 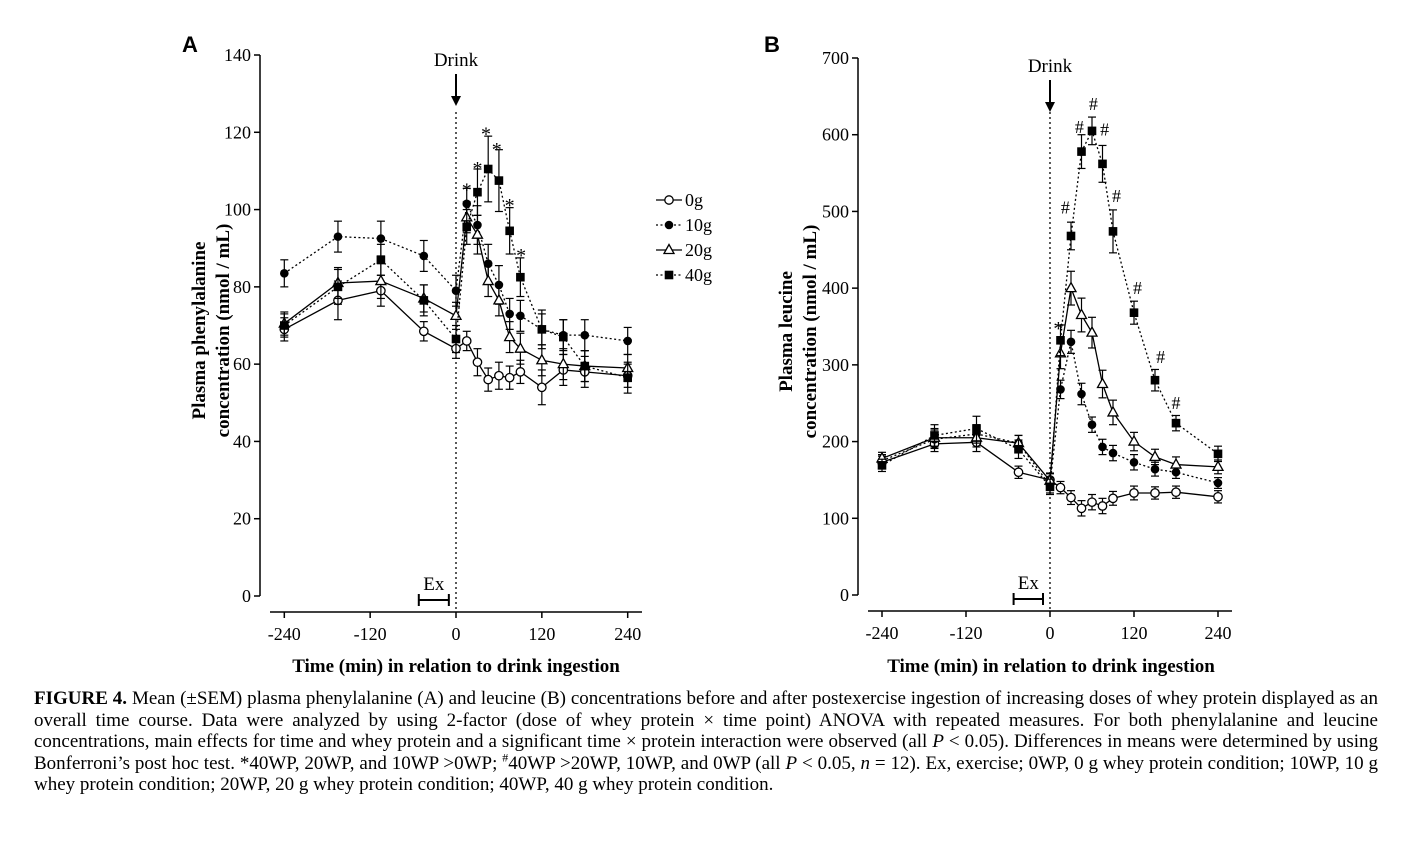 What do you see at coordinates (772, 44) in the screenshot?
I see `panel-label: B` at bounding box center [772, 44].